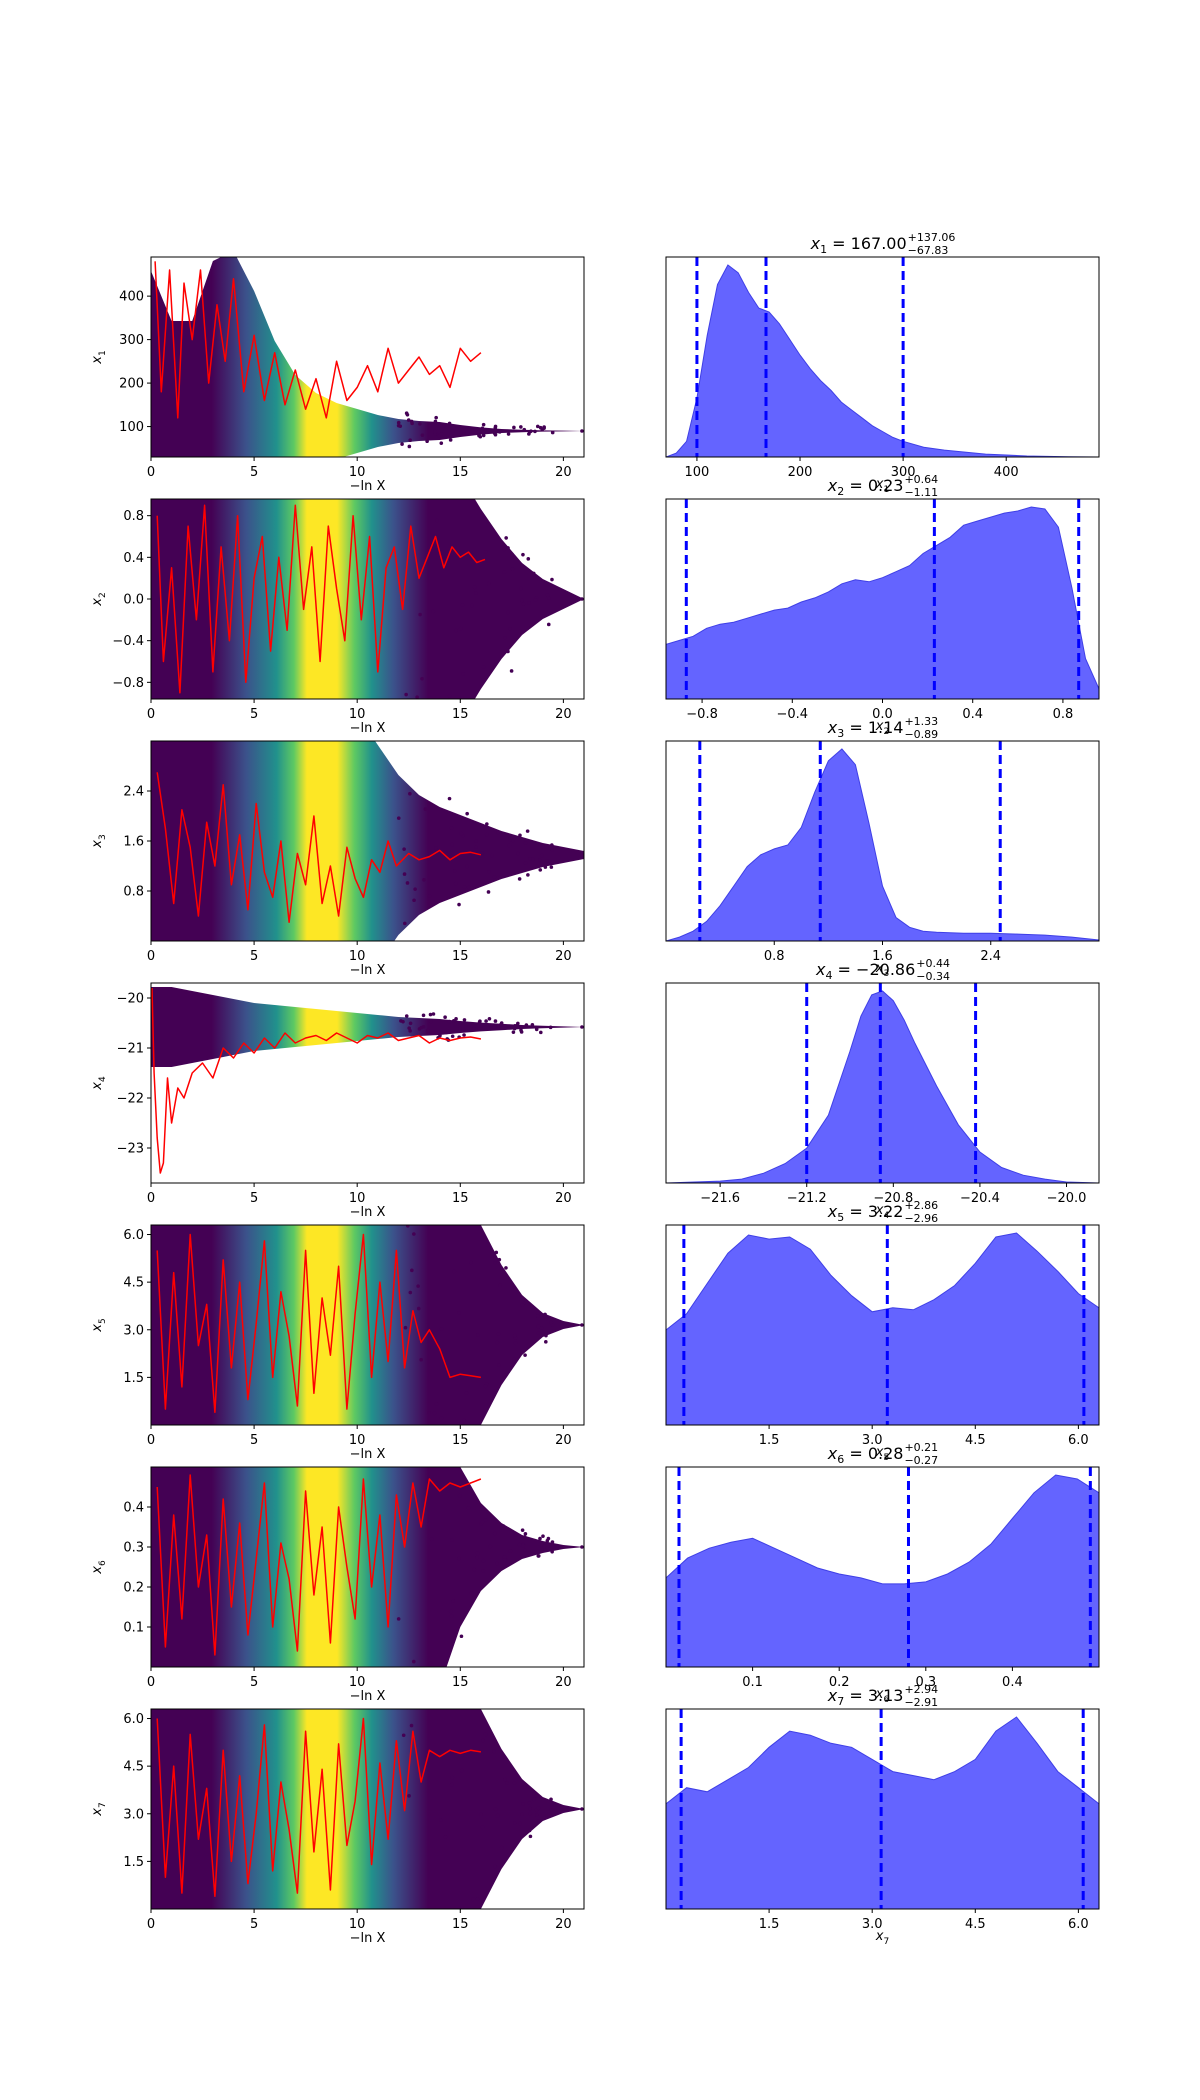 The width and height of the screenshot is (1200, 2100). I want to click on trace-panel-5-ytick-label: 1.5, so click(133, 1378).